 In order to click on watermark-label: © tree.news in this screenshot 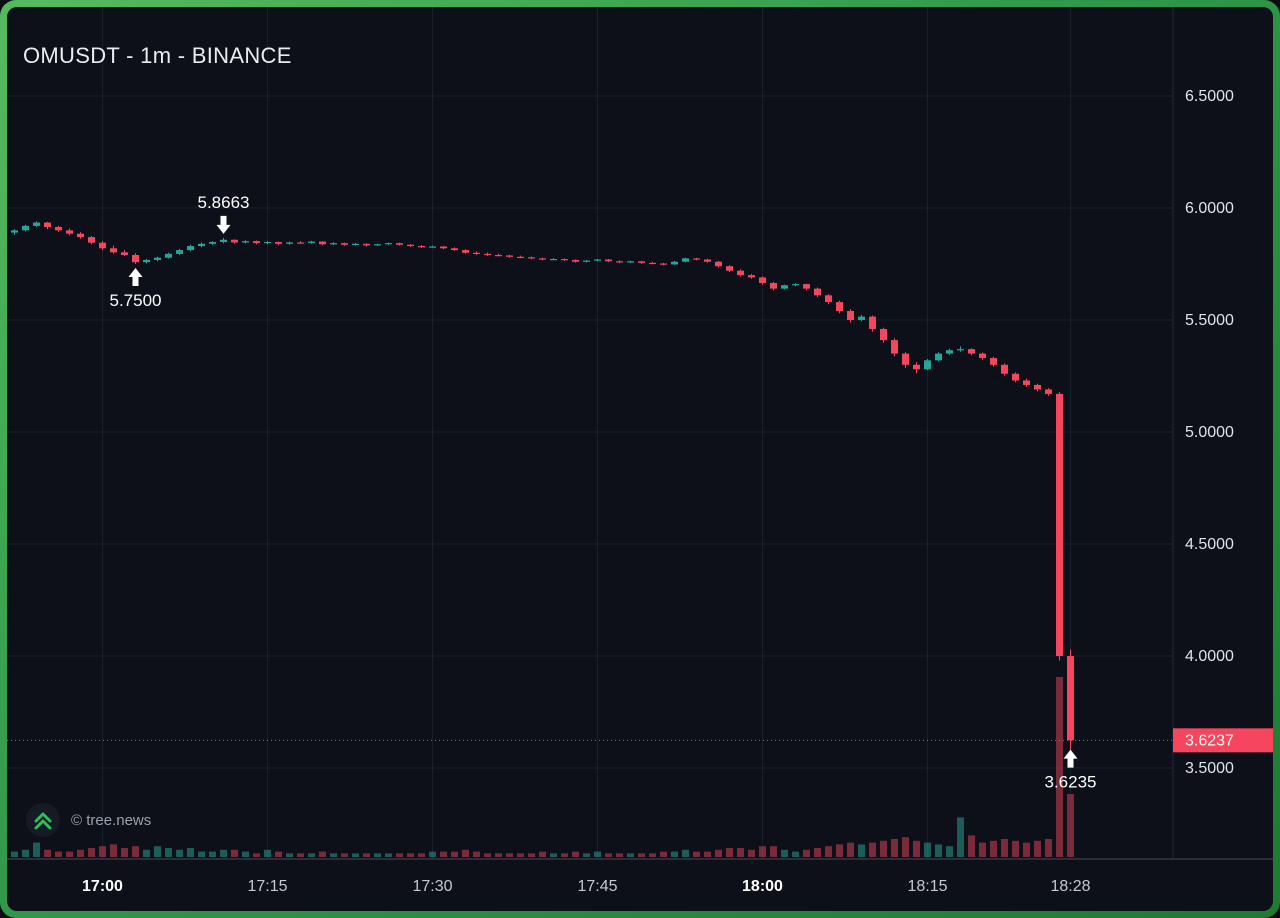, I will do `click(111, 820)`.